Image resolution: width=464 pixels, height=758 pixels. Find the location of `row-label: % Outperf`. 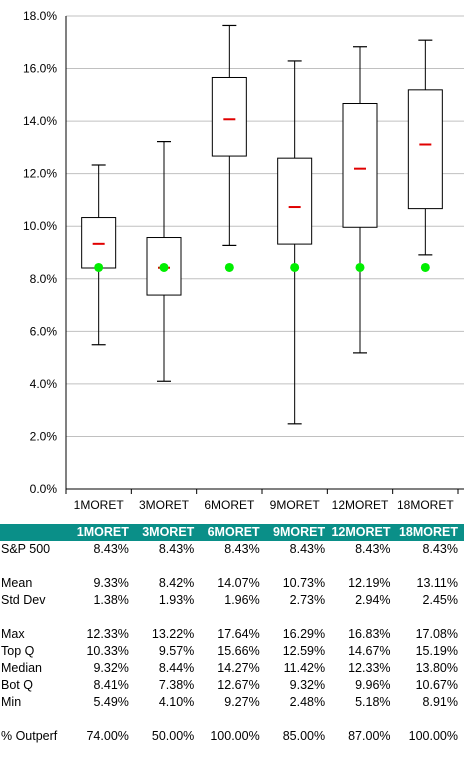

row-label: % Outperf is located at coordinates (29, 736).